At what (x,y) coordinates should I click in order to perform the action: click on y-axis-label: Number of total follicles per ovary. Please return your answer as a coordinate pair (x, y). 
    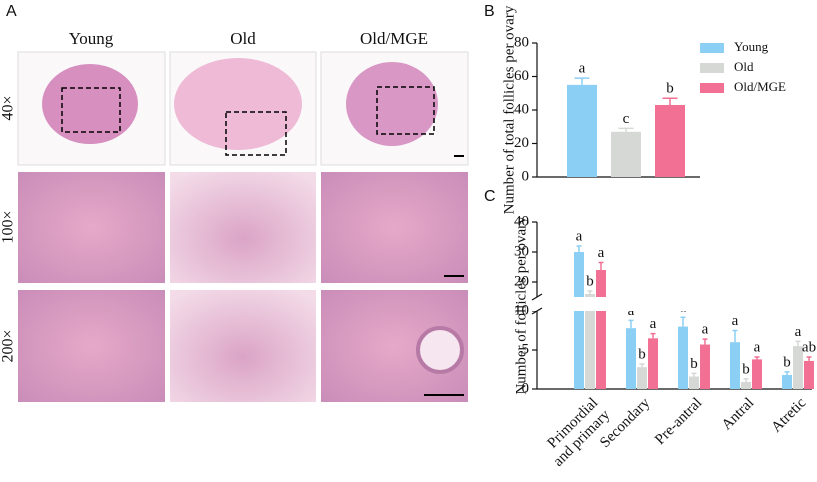
    Looking at the image, I should click on (509, 109).